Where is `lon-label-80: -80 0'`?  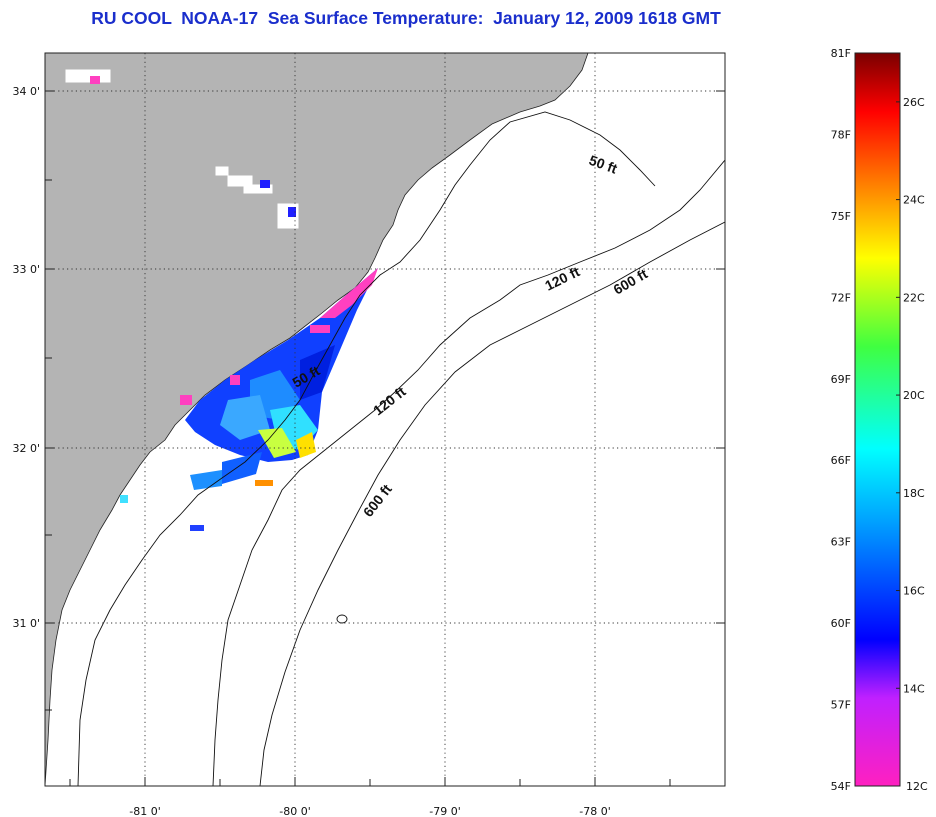 lon-label-80: -80 0' is located at coordinates (295, 811).